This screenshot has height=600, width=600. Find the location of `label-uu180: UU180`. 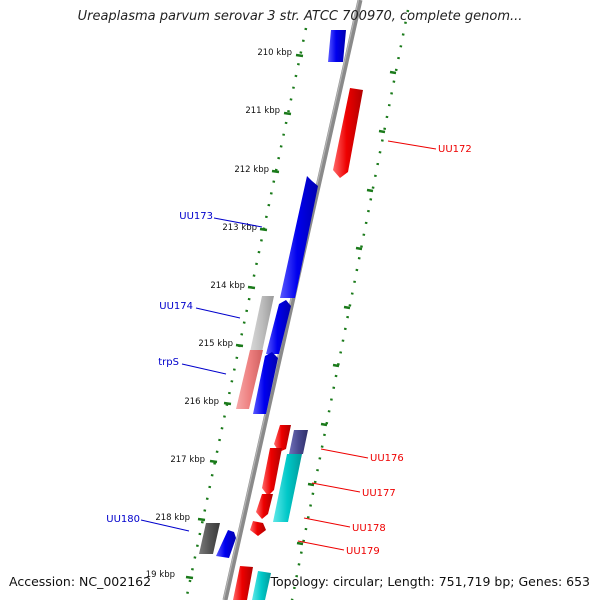

label-uu180: UU180 is located at coordinates (123, 519).